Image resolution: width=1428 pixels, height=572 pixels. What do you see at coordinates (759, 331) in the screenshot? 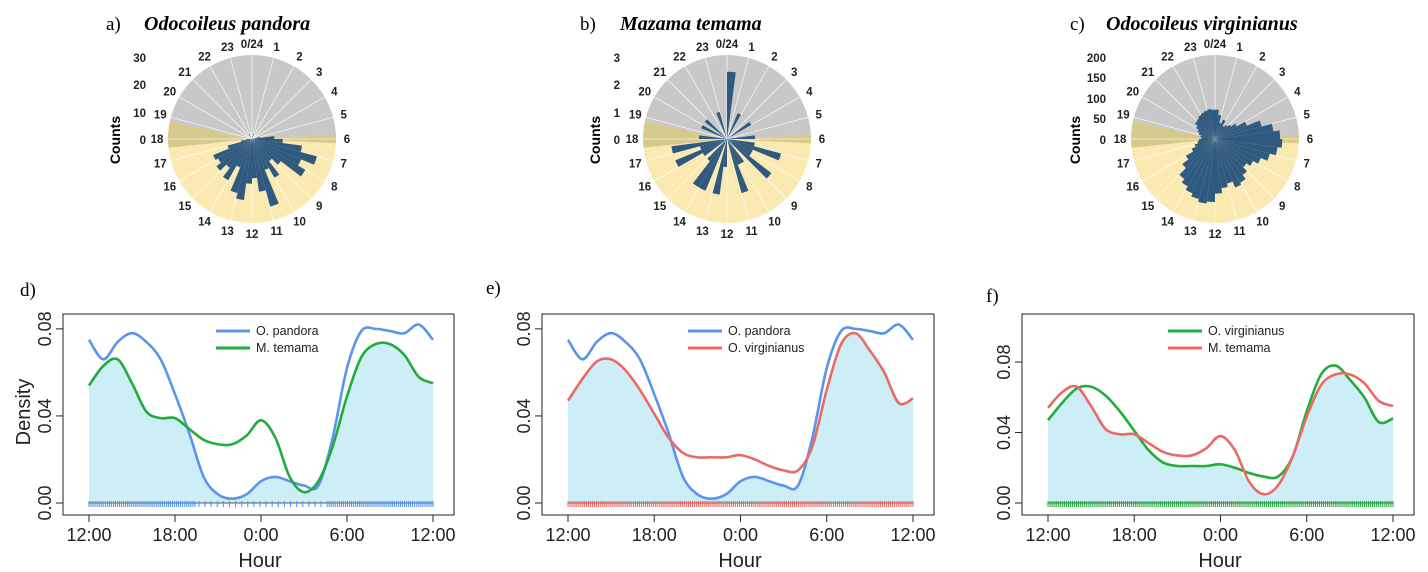
I see `legend-text-e-0: O. pandora` at bounding box center [759, 331].